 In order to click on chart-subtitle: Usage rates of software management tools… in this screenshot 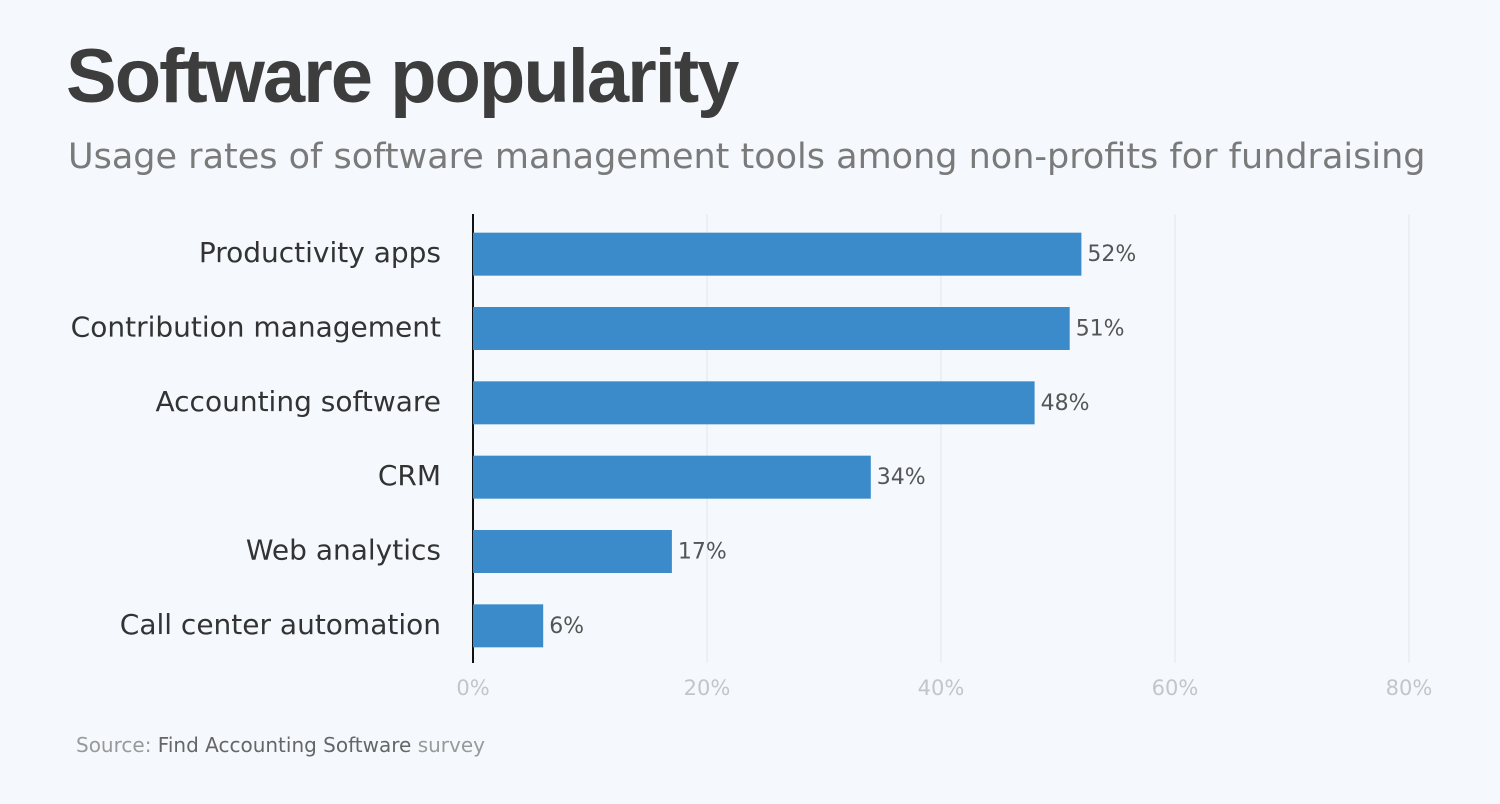, I will do `click(746, 157)`.